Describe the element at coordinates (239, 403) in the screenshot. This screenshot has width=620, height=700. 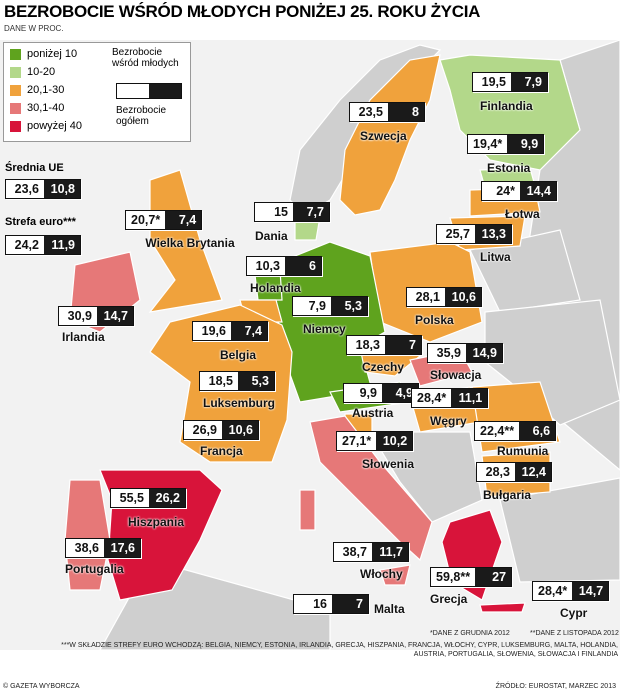
I see `country-name: Luksemburg` at that location.